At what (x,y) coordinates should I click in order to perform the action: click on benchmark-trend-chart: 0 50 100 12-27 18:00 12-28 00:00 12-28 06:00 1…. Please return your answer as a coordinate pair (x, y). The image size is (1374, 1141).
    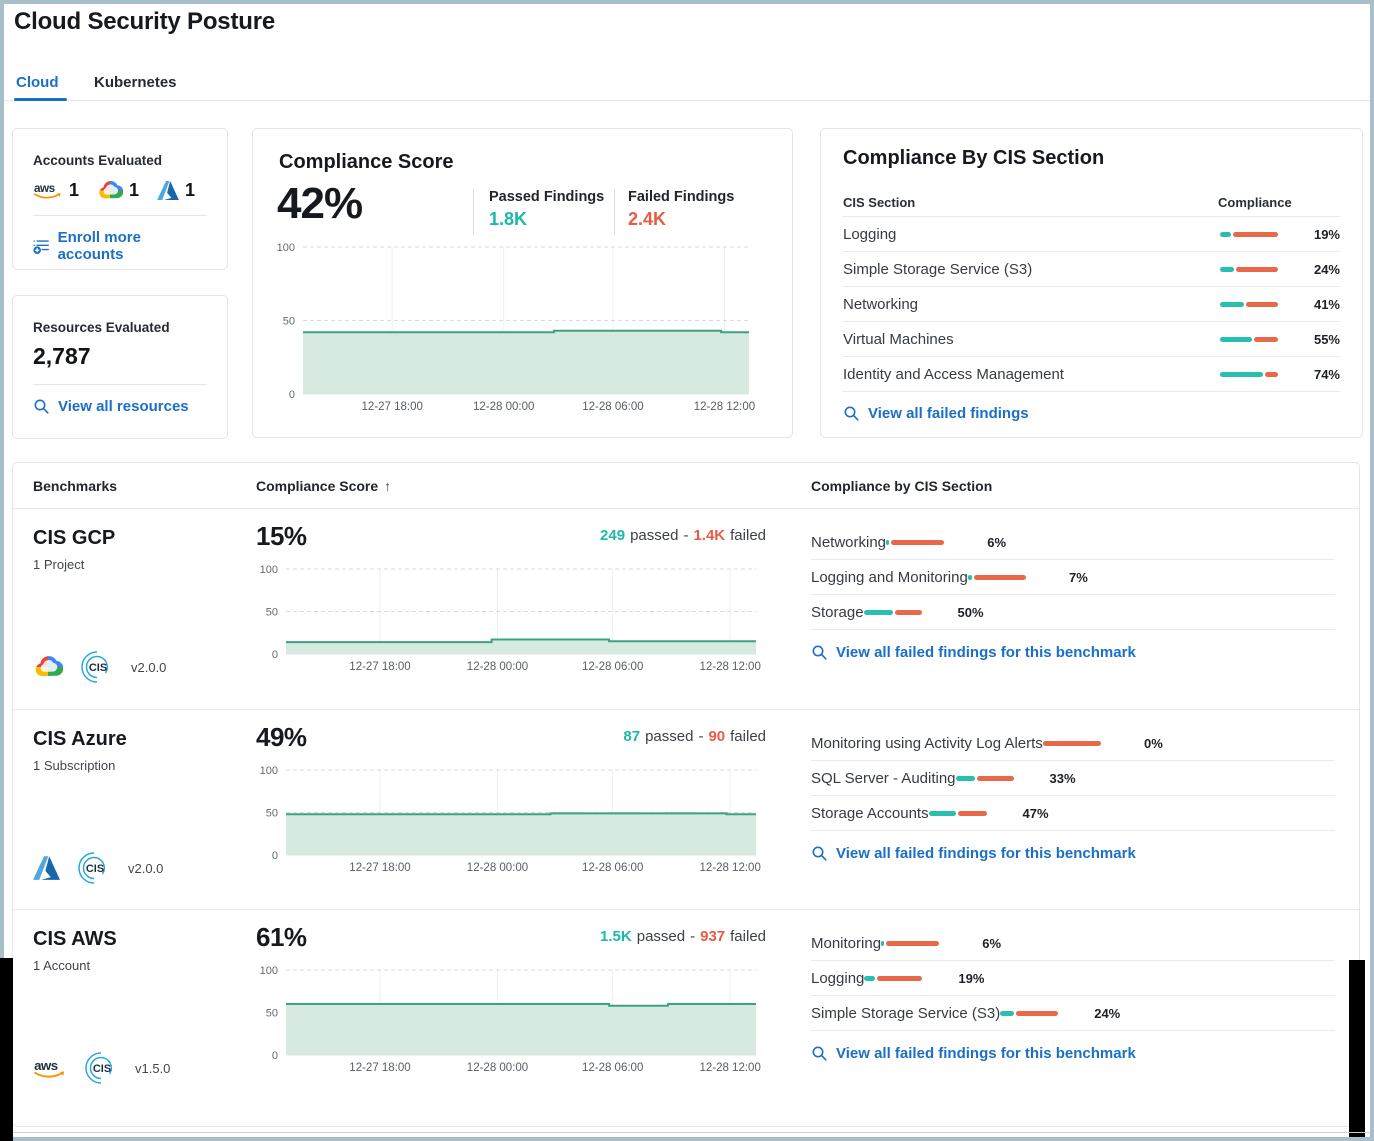
    Looking at the image, I should click on (508, 821).